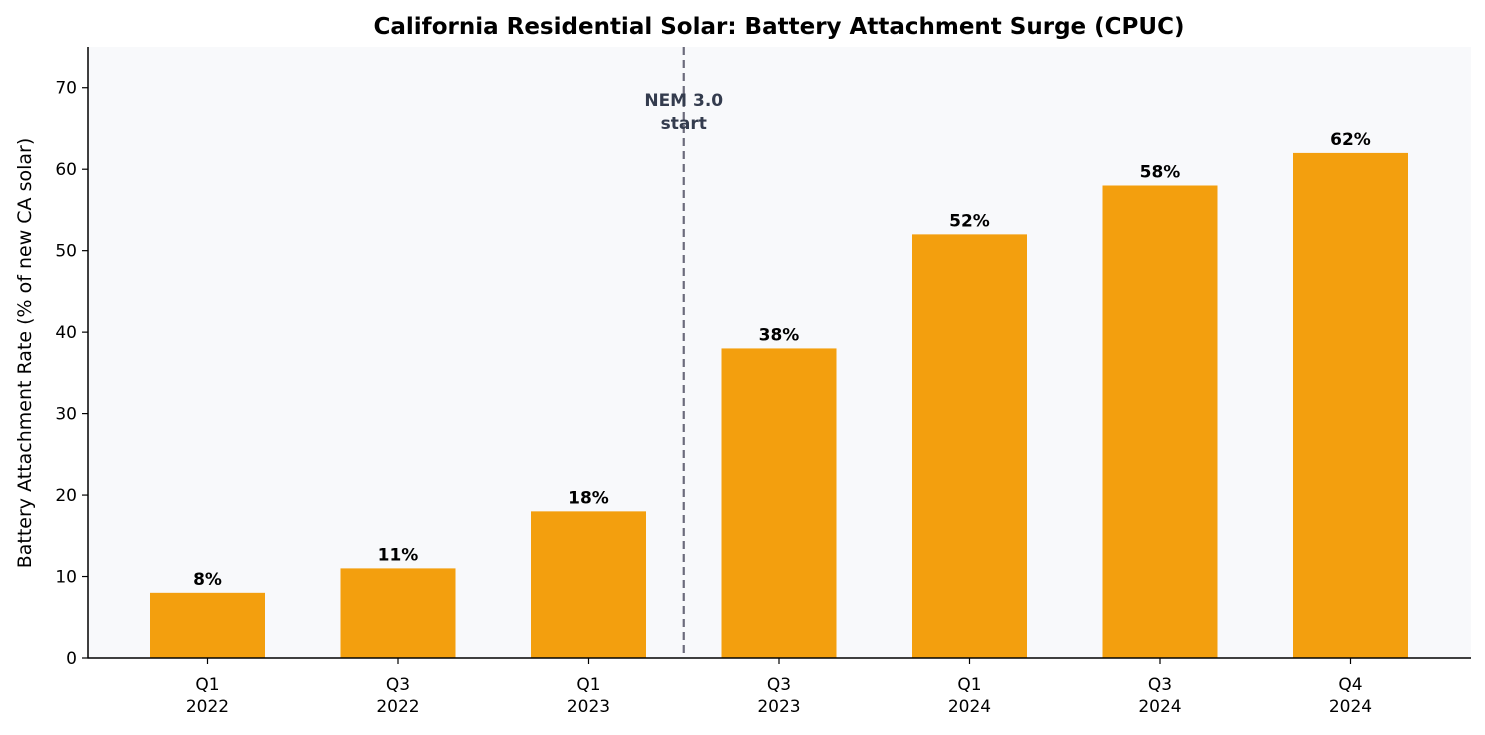  What do you see at coordinates (66, 170) in the screenshot?
I see `y-tick-label: 60` at bounding box center [66, 170].